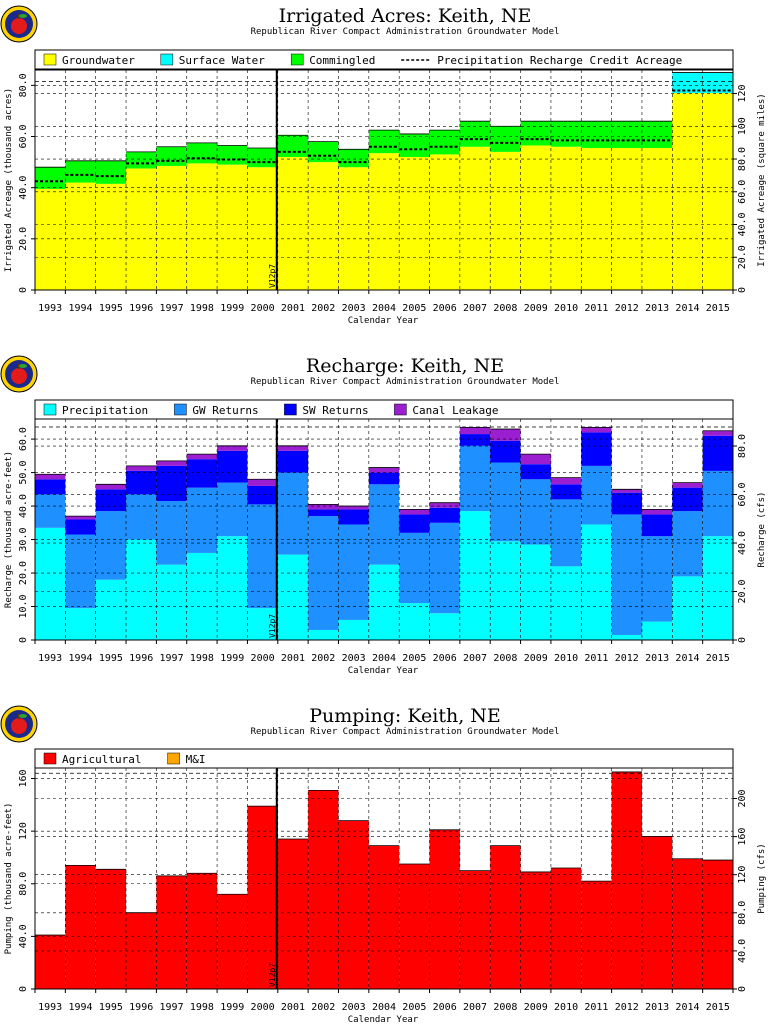  I want to click on x-tick-label: 2001, so click(293, 658).